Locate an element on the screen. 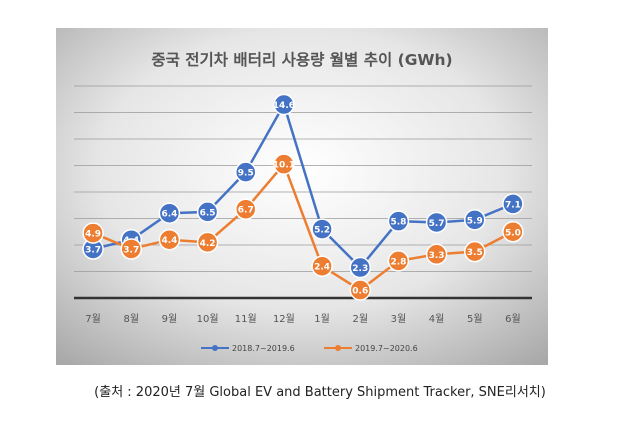 Image resolution: width=640 pixels, height=427 pixels. legend-item: 2018.7~2019.6 is located at coordinates (248, 348).